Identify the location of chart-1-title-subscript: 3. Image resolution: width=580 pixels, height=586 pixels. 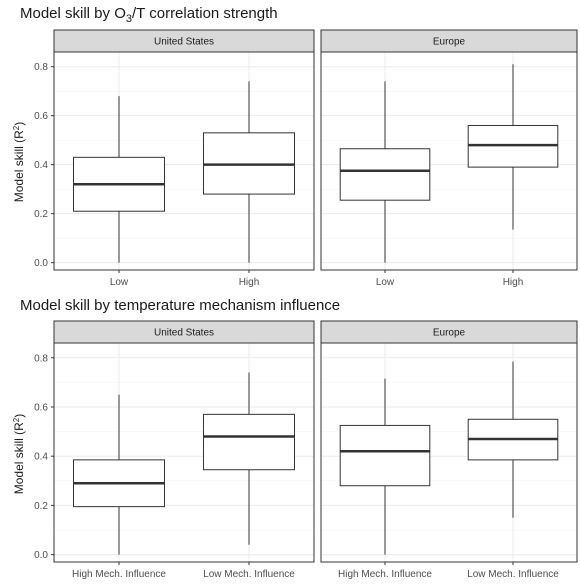
(129, 19).